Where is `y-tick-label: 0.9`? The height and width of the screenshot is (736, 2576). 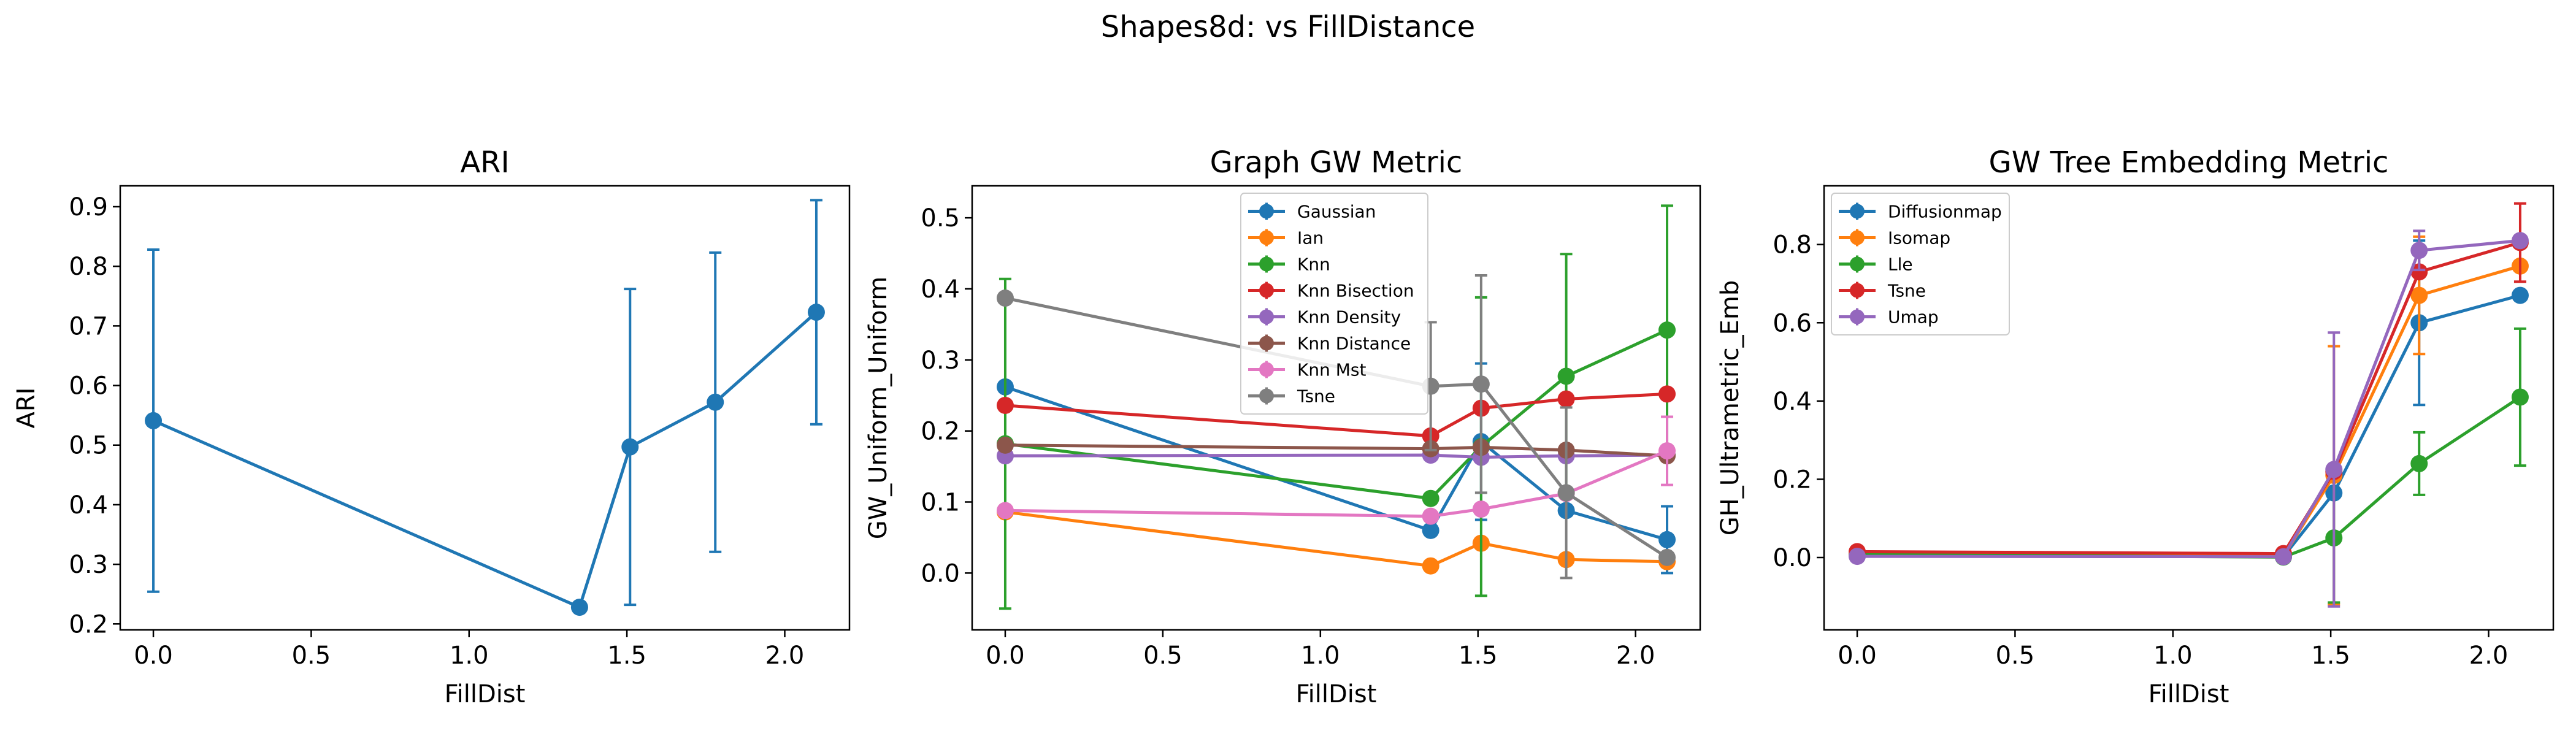 y-tick-label: 0.9 is located at coordinates (88, 207).